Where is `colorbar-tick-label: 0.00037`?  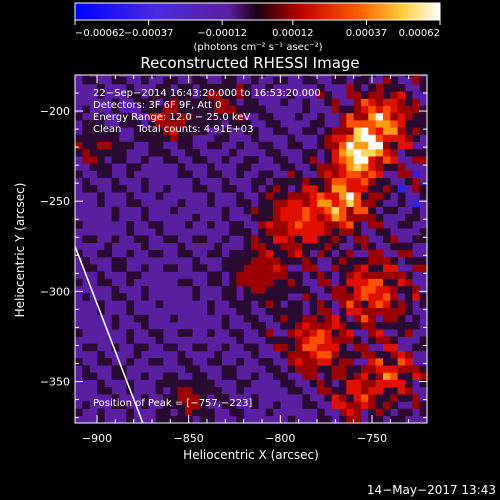 colorbar-tick-label: 0.00037 is located at coordinates (366, 33).